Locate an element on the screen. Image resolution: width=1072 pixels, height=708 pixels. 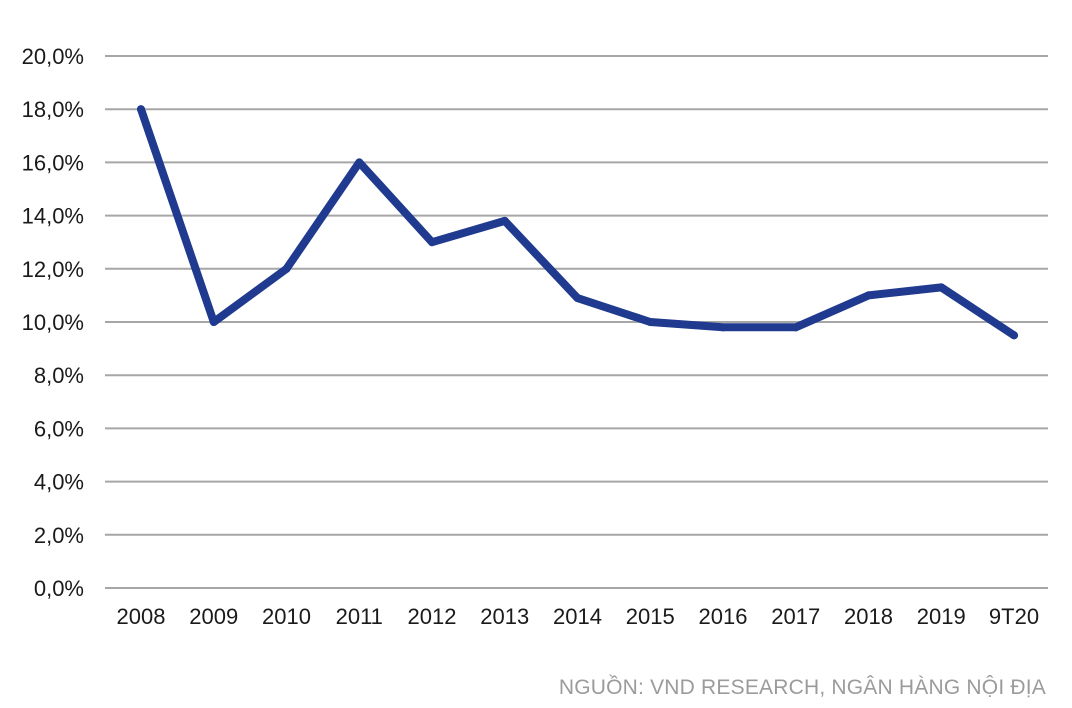
y-tick-label: 4,0% is located at coordinates (59, 482).